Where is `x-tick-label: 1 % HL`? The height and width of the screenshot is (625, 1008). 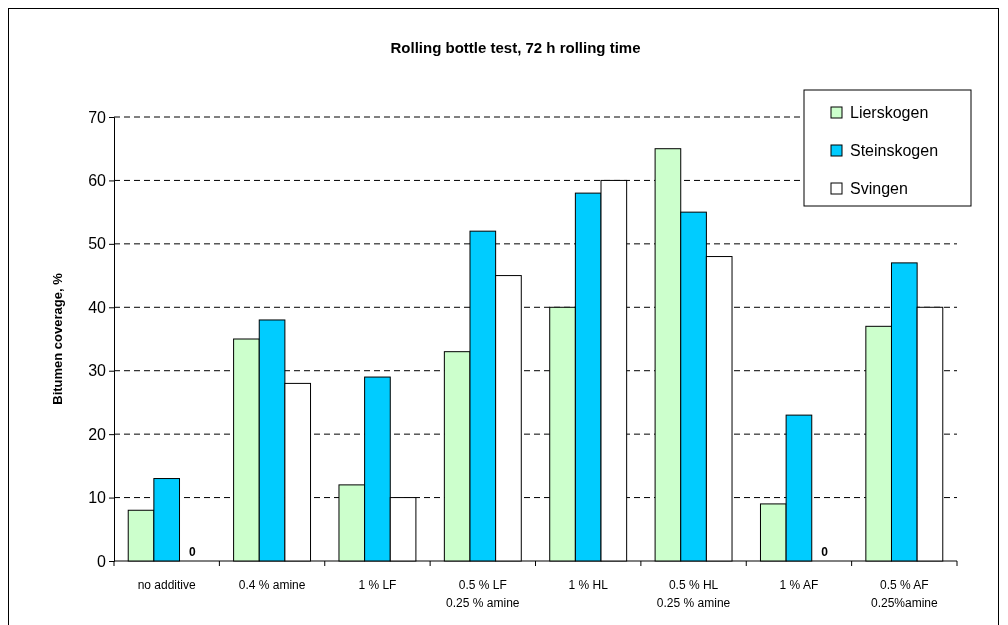
x-tick-label: 1 % HL is located at coordinates (588, 585).